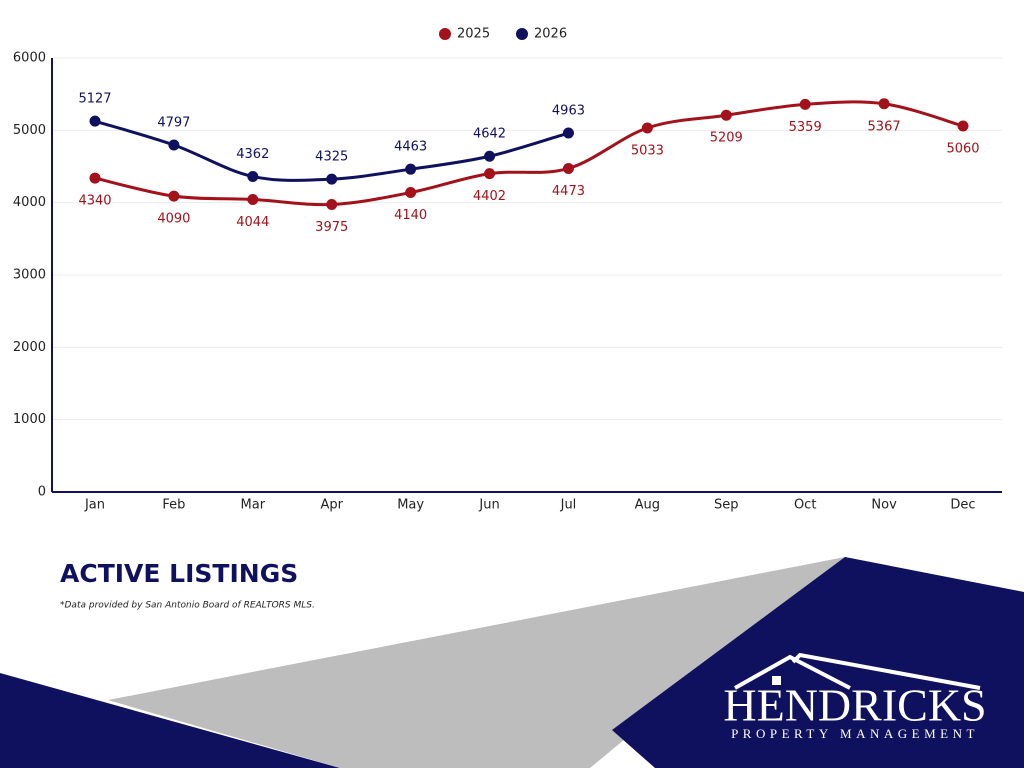 Image resolution: width=1024 pixels, height=768 pixels. Describe the element at coordinates (726, 138) in the screenshot. I see `data-label: 5209` at that location.